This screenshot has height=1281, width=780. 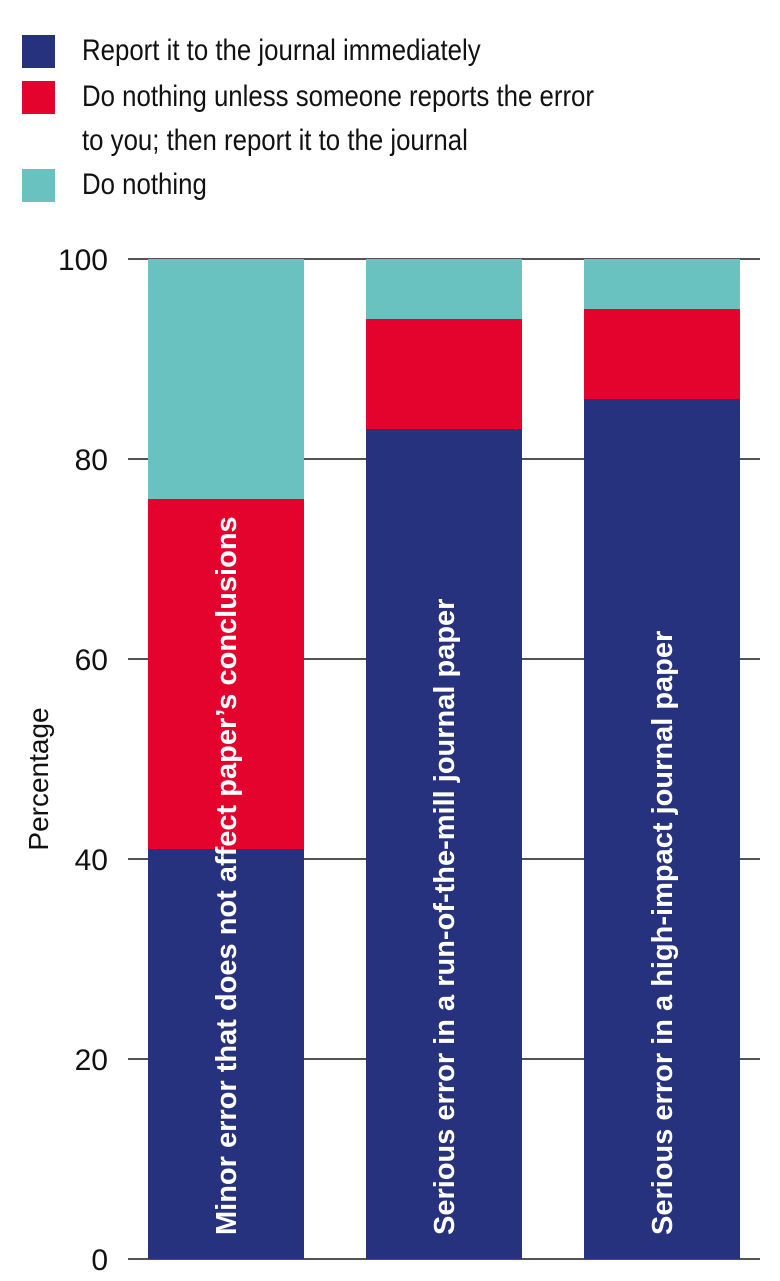 What do you see at coordinates (99, 1260) in the screenshot?
I see `y-tick-label-0: 0` at bounding box center [99, 1260].